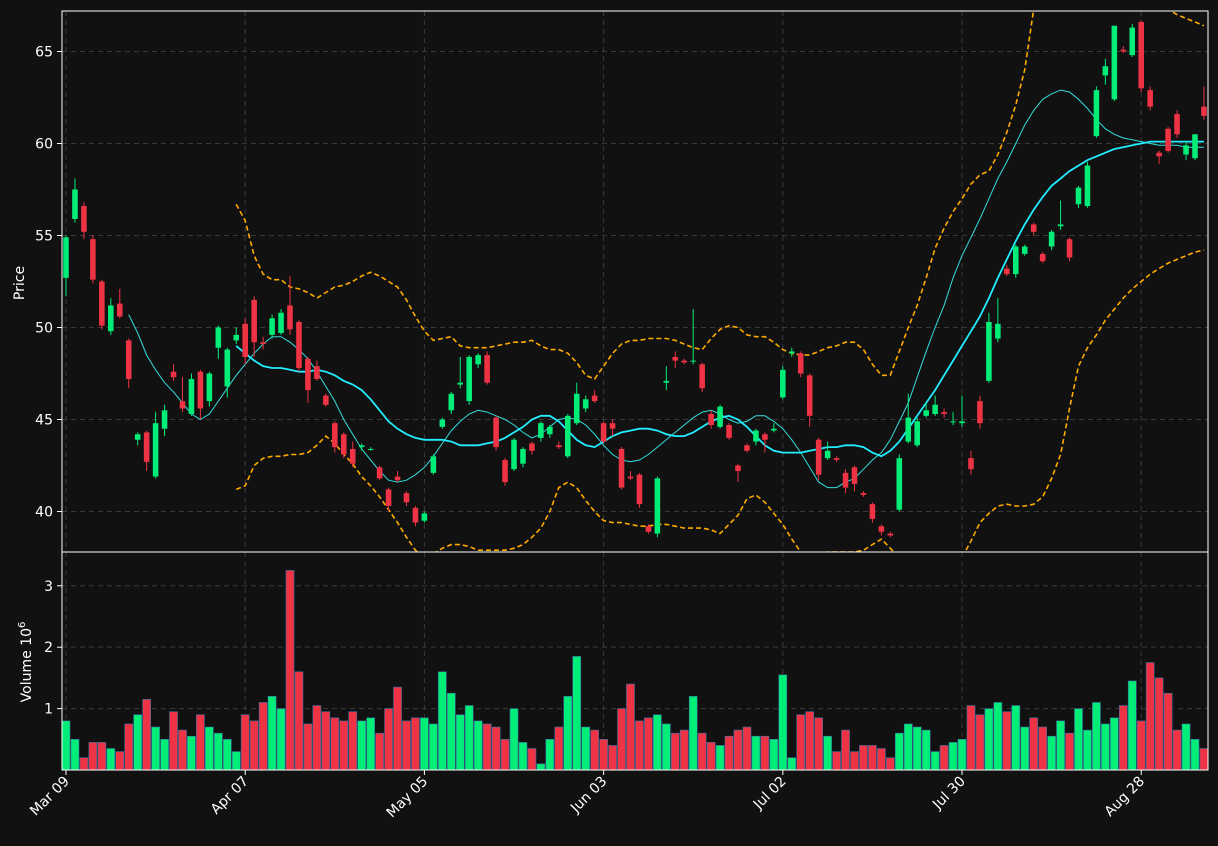  I want to click on price-tick-label: 45, so click(44, 421).